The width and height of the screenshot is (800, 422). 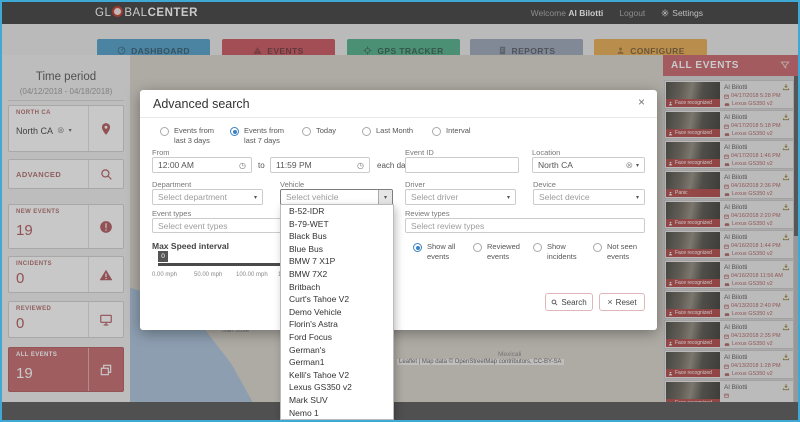 I want to click on to-time-input: 11:59 PM ◷, so click(x=320, y=165).